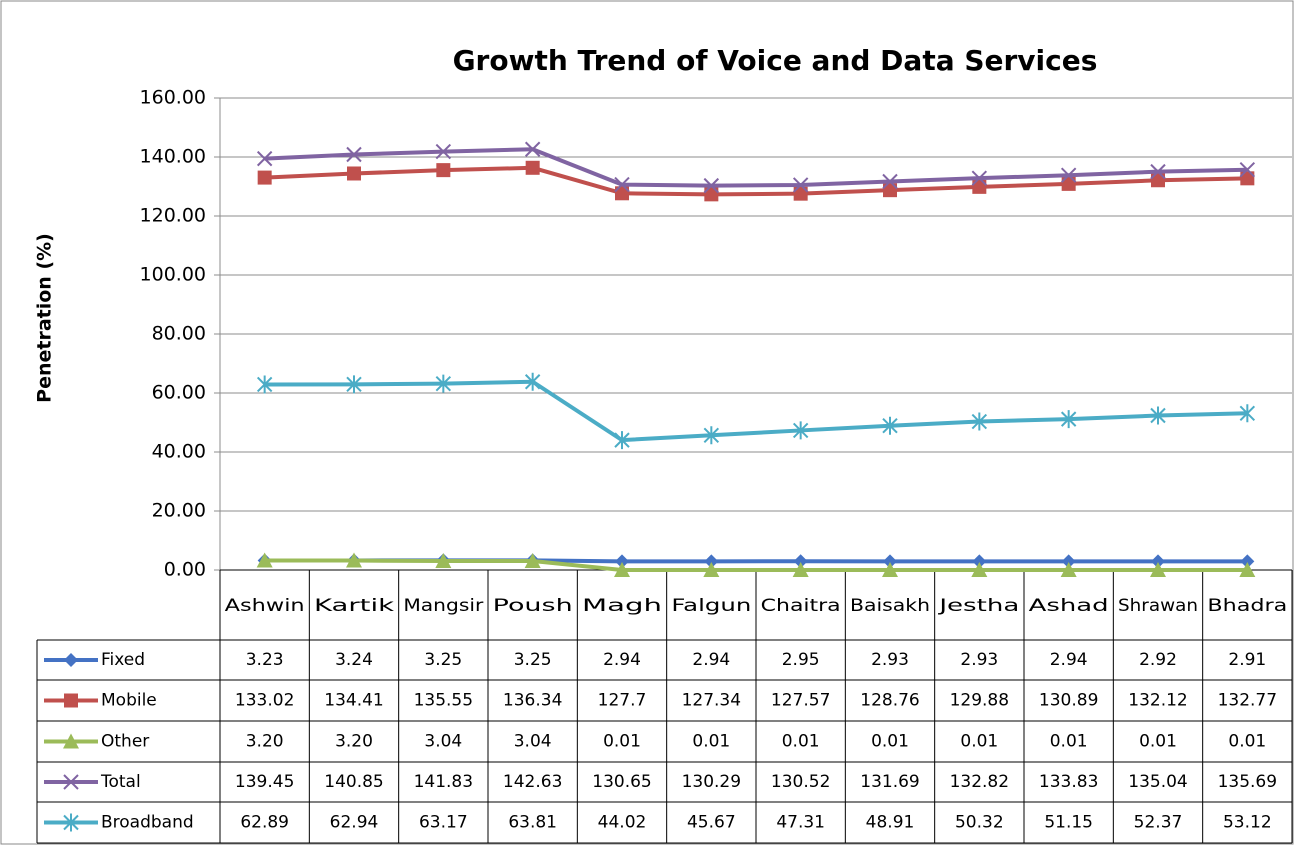 The width and height of the screenshot is (1295, 850). Describe the element at coordinates (1247, 701) in the screenshot. I see `table-value: 132.77` at that location.